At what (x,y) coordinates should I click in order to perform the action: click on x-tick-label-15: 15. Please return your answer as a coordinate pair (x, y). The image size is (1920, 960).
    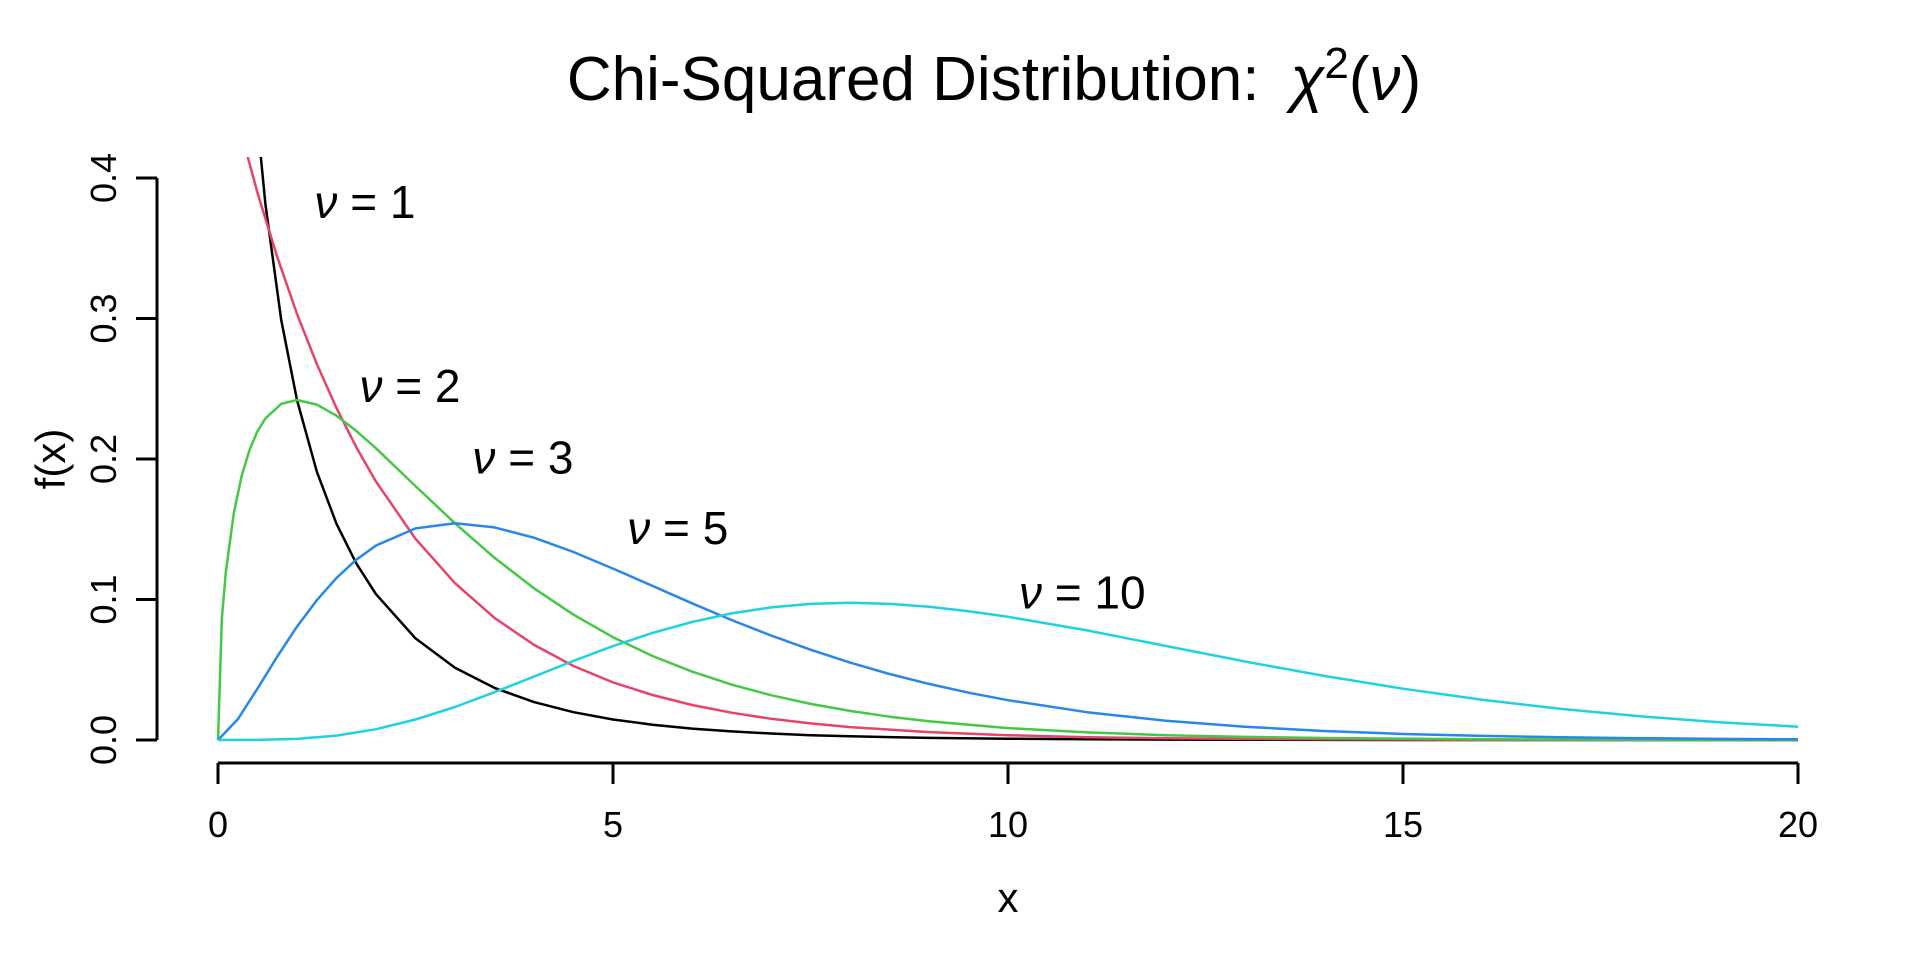
    Looking at the image, I should click on (1403, 824).